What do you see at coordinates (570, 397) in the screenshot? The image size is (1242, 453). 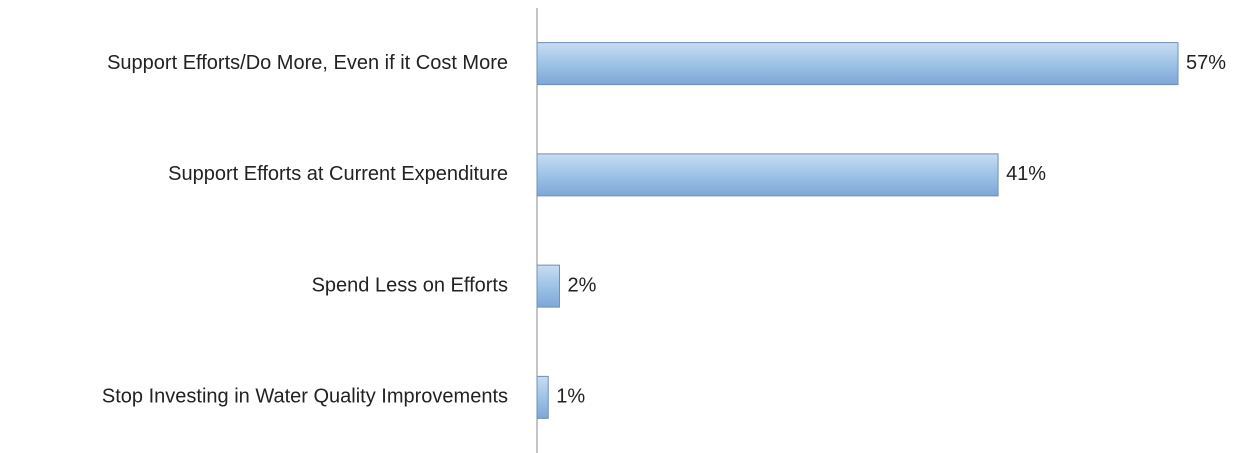 I see `data-label: 1%` at bounding box center [570, 397].